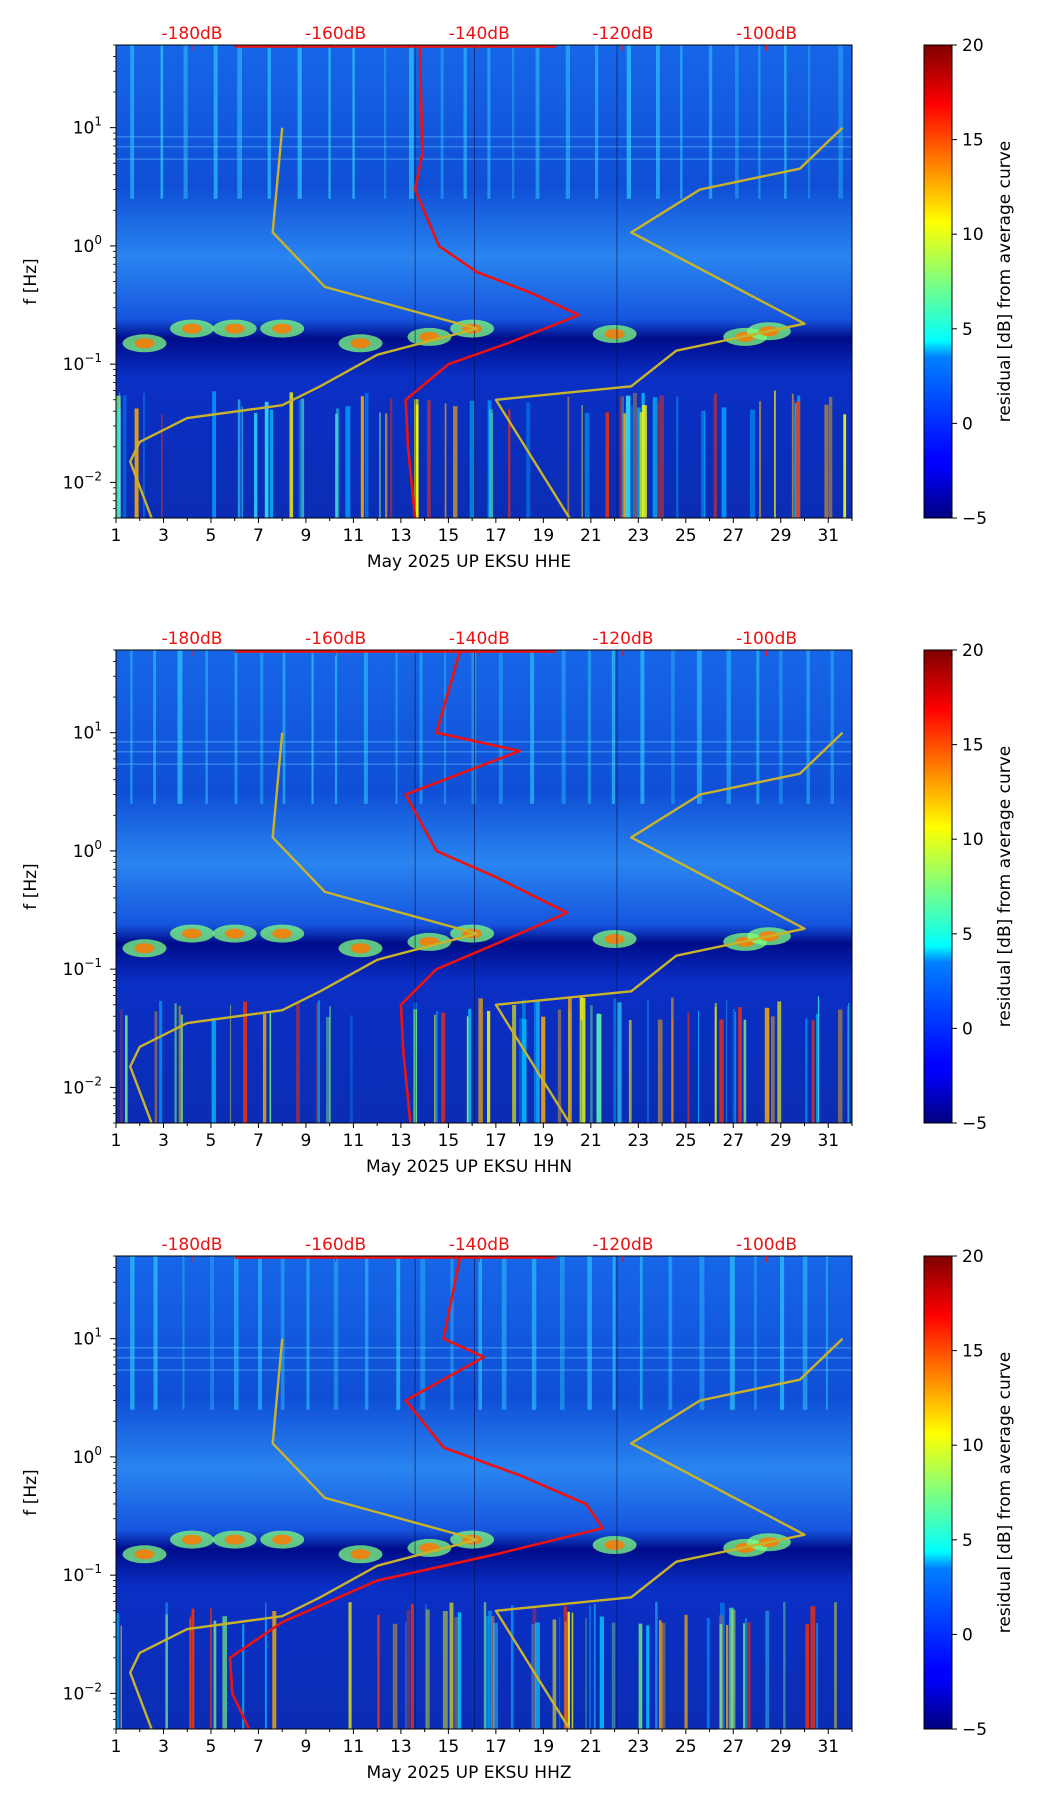 This screenshot has width=1052, height=1810. I want to click on x-tick-label: 11, so click(354, 1141).